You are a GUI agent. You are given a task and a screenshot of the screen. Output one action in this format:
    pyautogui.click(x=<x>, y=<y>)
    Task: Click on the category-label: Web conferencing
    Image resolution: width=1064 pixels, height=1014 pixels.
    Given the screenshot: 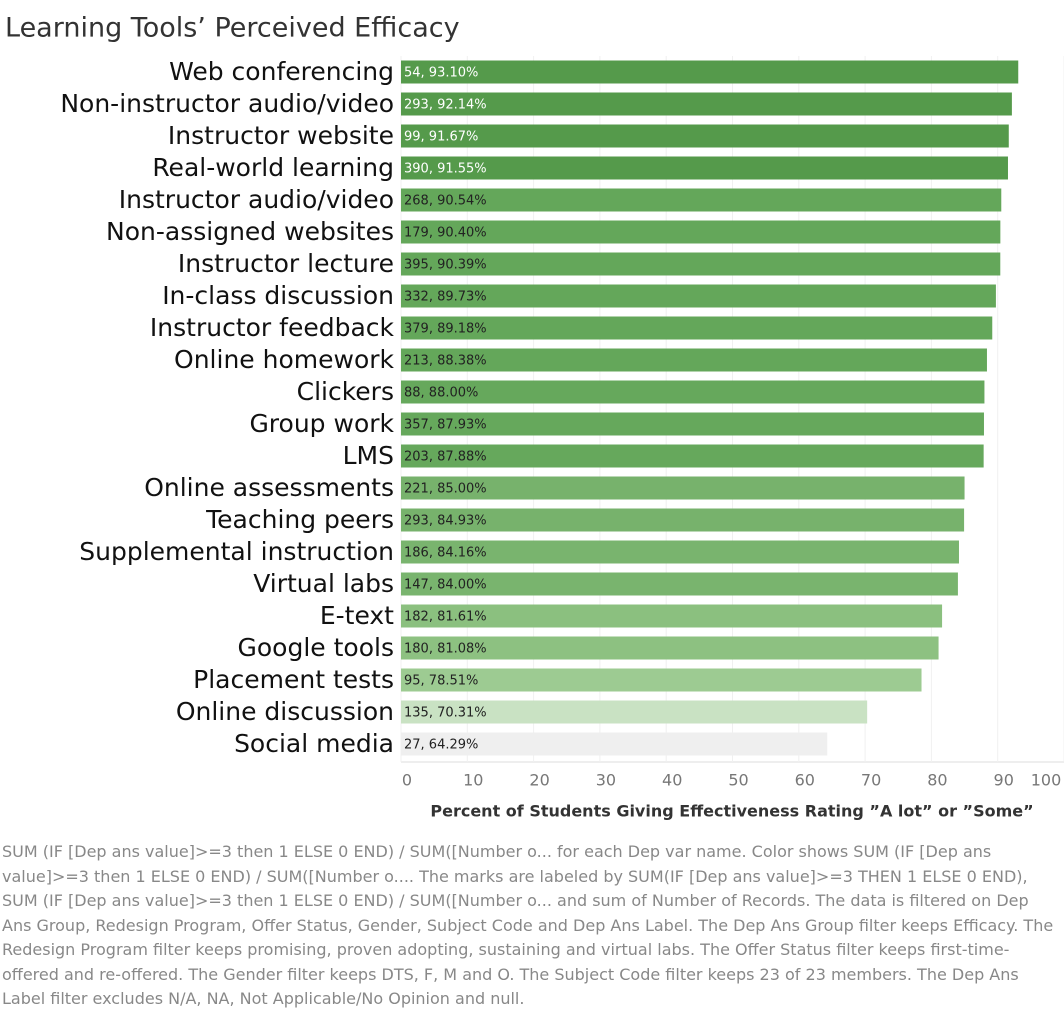 What is the action you would take?
    pyautogui.click(x=281, y=71)
    